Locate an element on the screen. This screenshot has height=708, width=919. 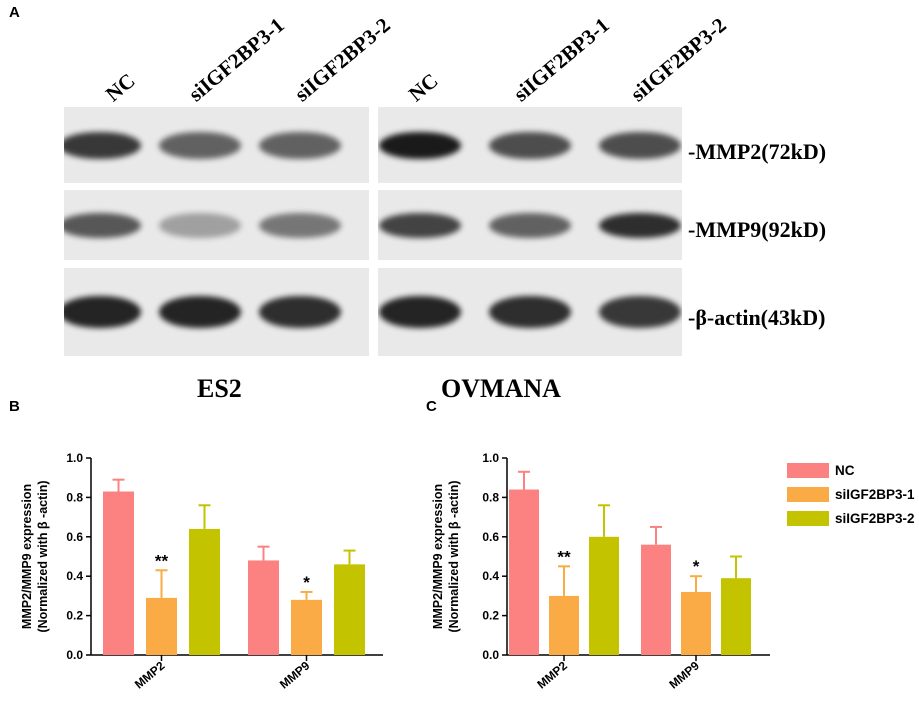
legend-label-si1: siIGF2BP3-1 is located at coordinates (875, 494).